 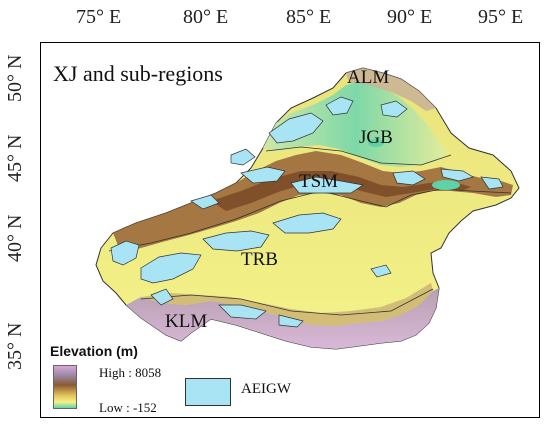 I want to click on lon-label-85: 85° E, so click(x=309, y=17).